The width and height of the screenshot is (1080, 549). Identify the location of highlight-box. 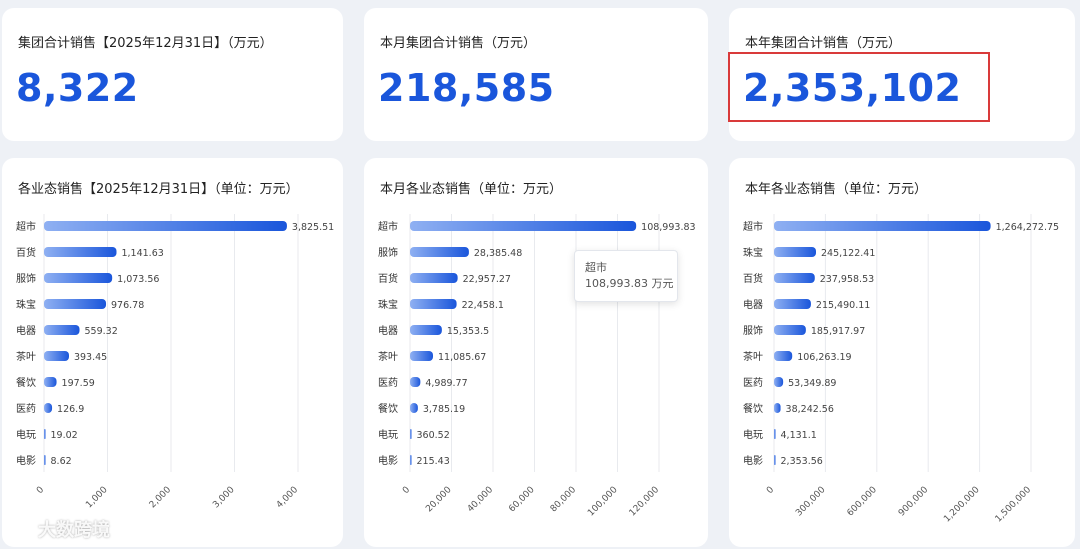
(859, 87).